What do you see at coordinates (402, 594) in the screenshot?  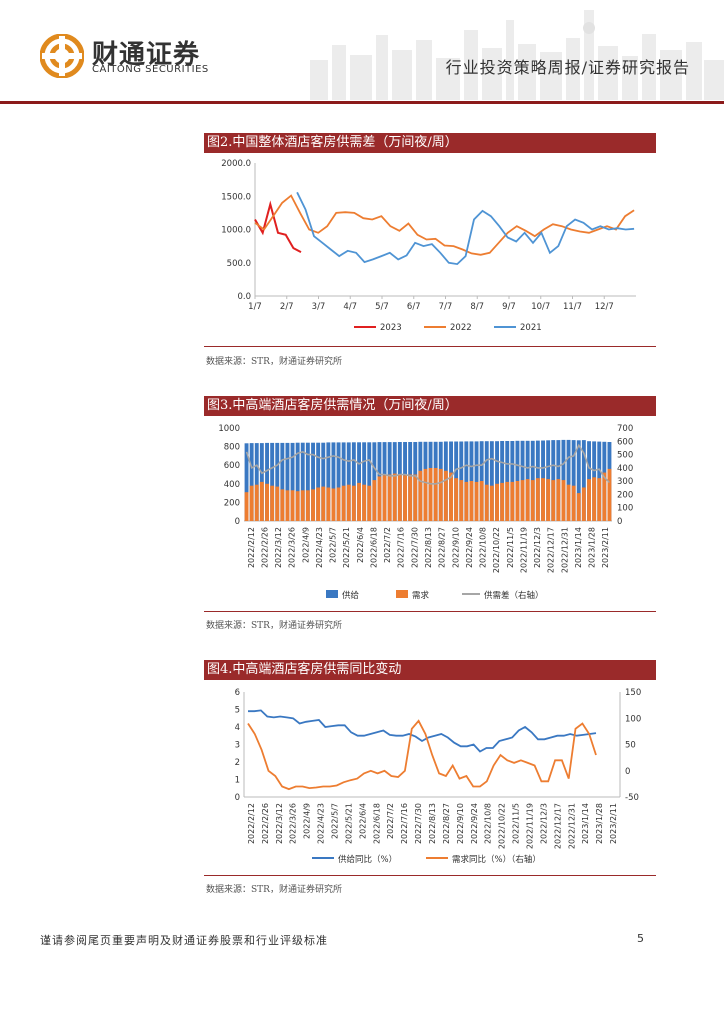 I see `legend-swatch-需求` at bounding box center [402, 594].